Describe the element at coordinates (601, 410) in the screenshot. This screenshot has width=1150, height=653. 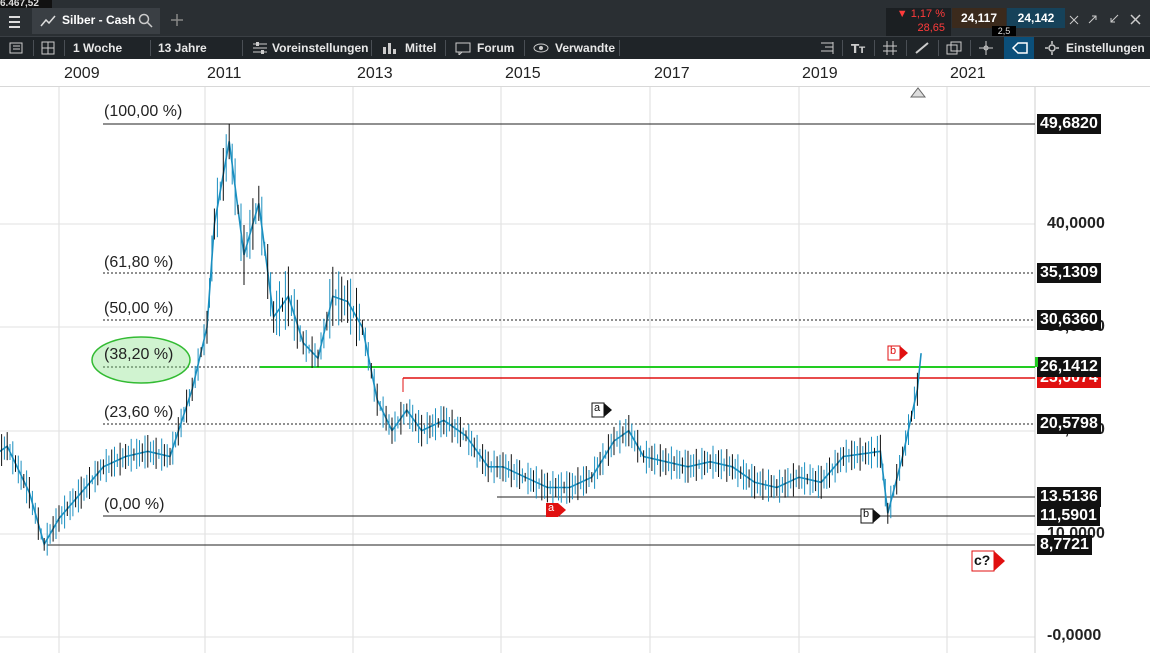
I see `wave-label-a-black` at that location.